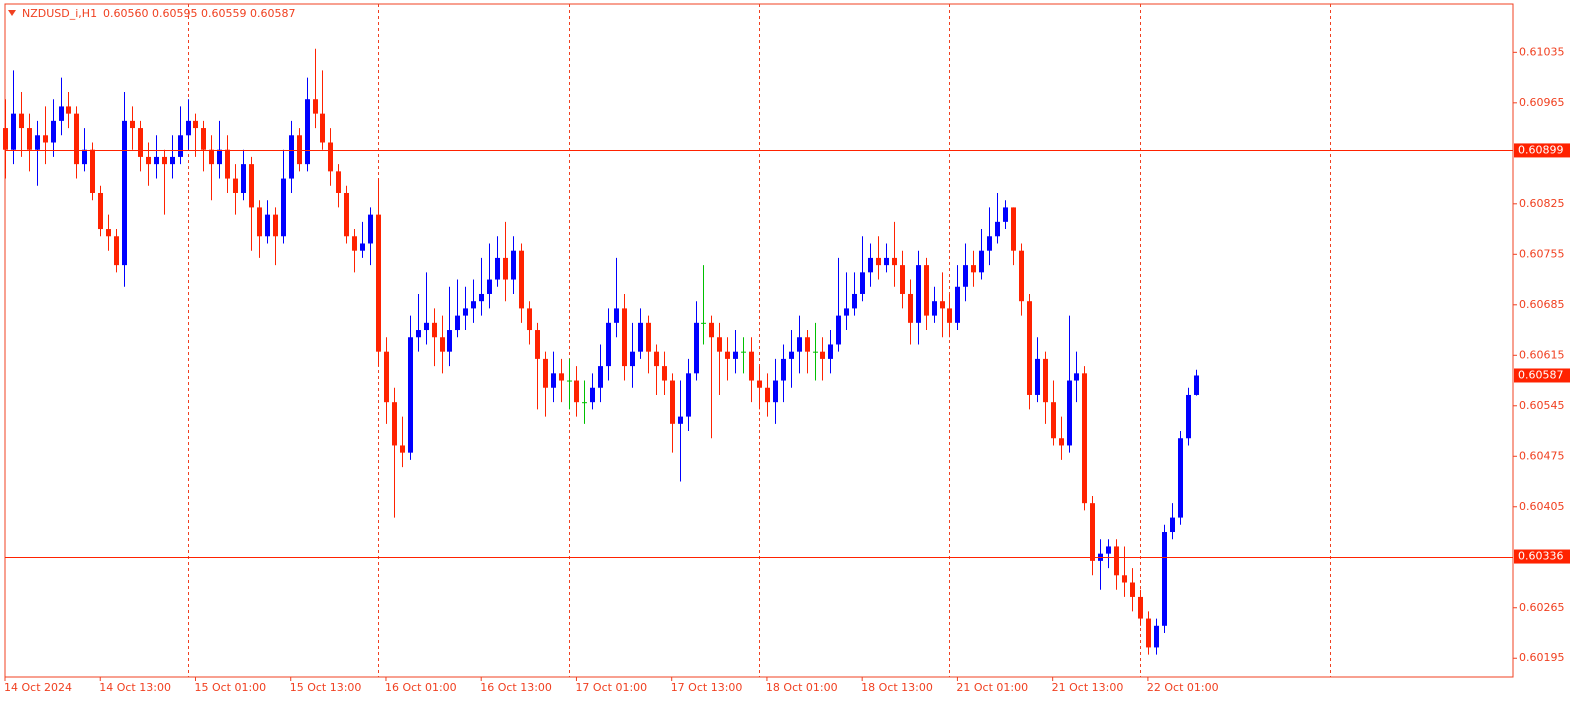 Image resolution: width=1586 pixels, height=710 pixels. I want to click on x-tick-label: 22 Oct 01:00, so click(1183, 687).